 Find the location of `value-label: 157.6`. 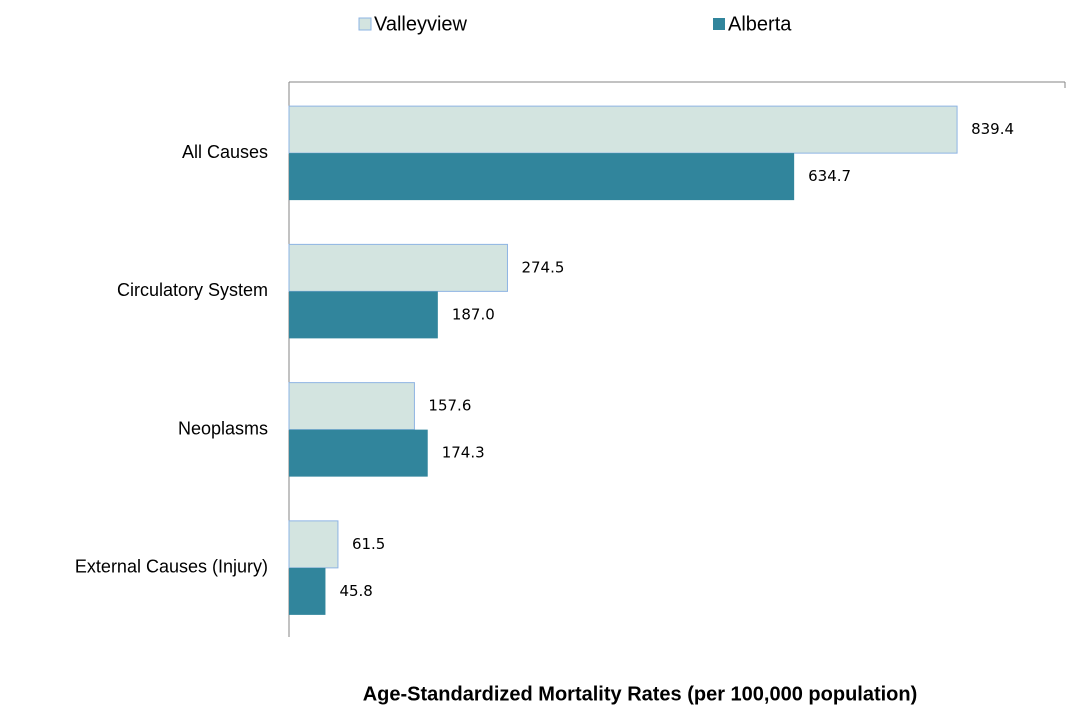

value-label: 157.6 is located at coordinates (449, 406).